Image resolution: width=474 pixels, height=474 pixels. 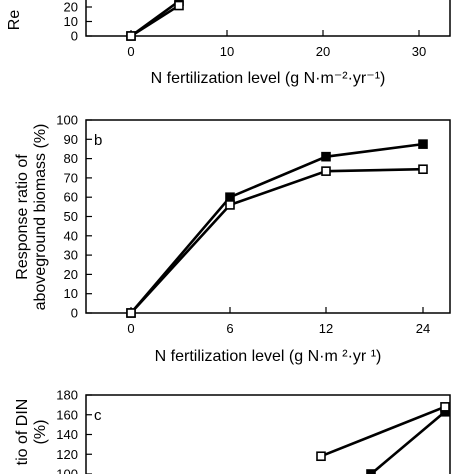 I want to click on panel-c-ytick-label: 140, so click(x=67, y=434).